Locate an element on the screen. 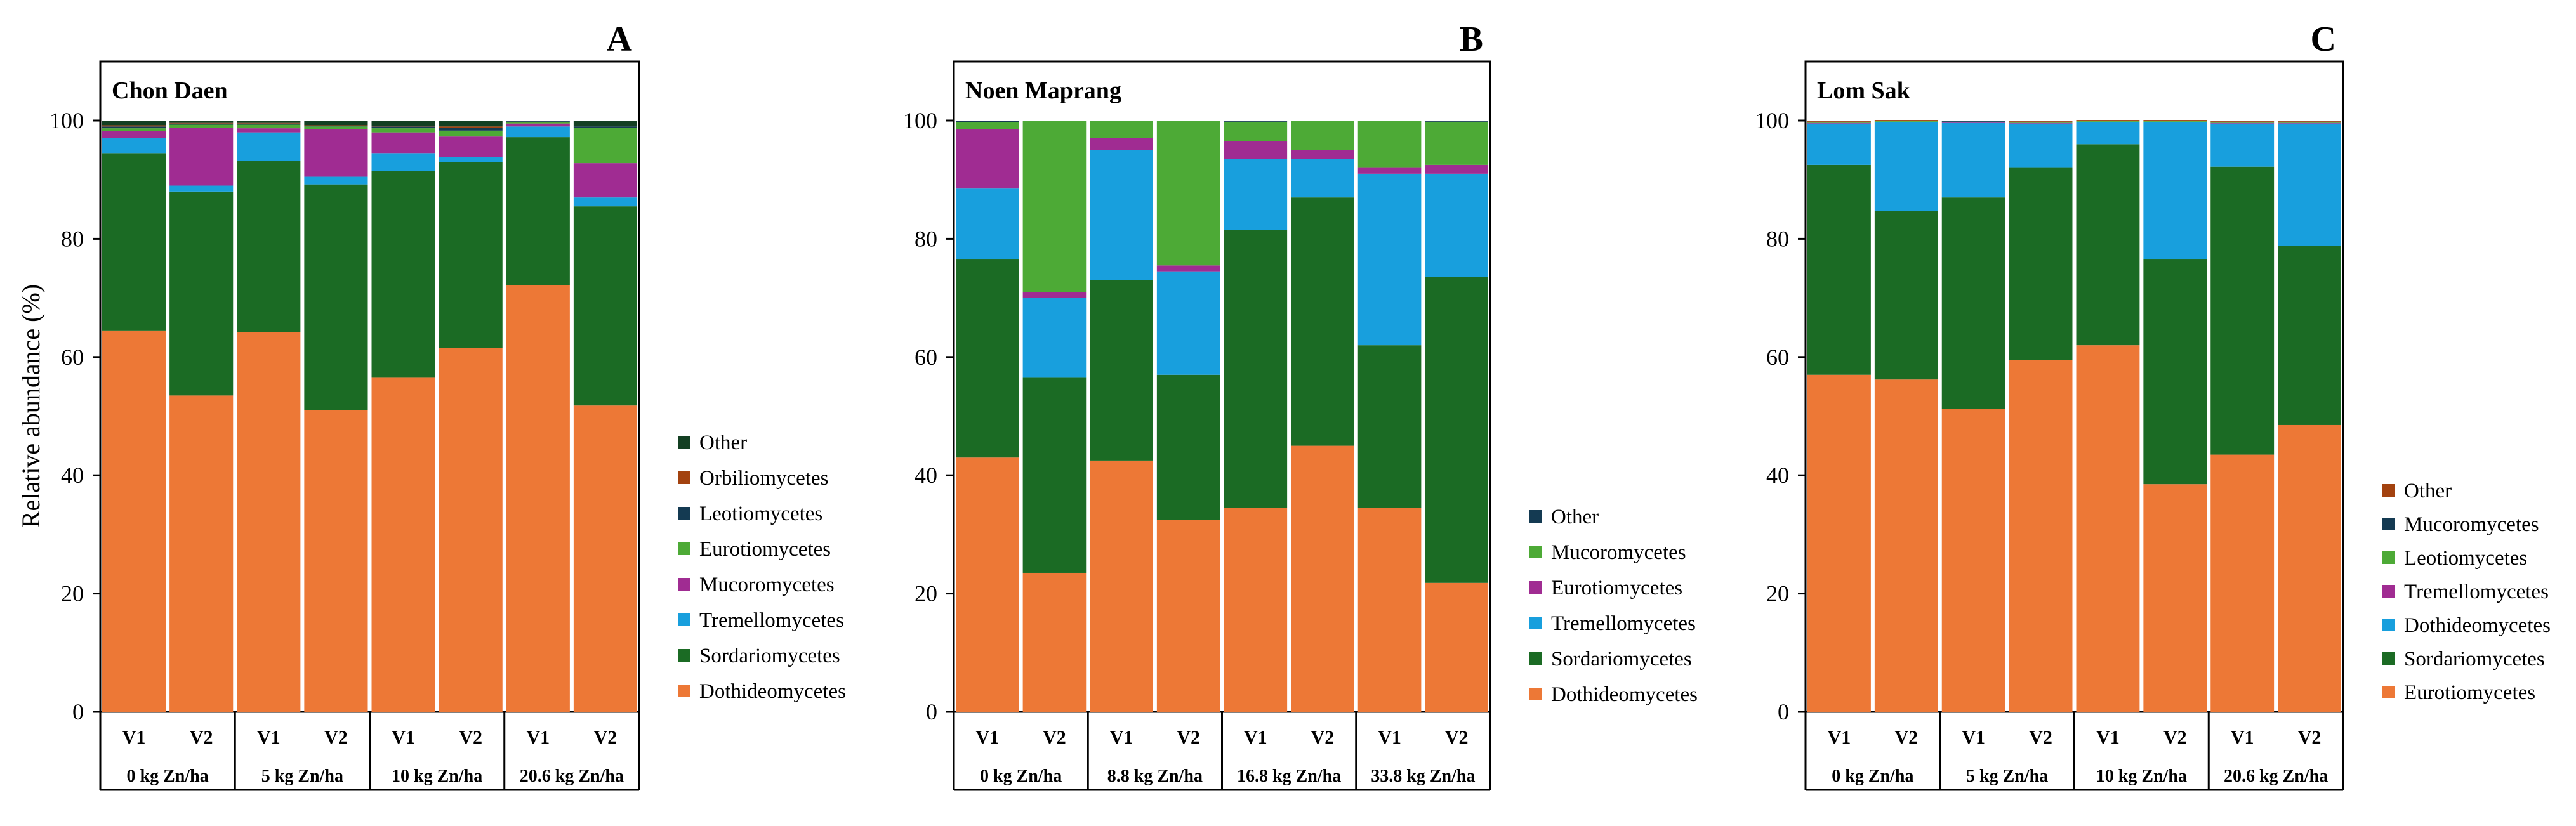 The image size is (2576, 826). group-label: 0 kg Zn/ha is located at coordinates (1873, 776).